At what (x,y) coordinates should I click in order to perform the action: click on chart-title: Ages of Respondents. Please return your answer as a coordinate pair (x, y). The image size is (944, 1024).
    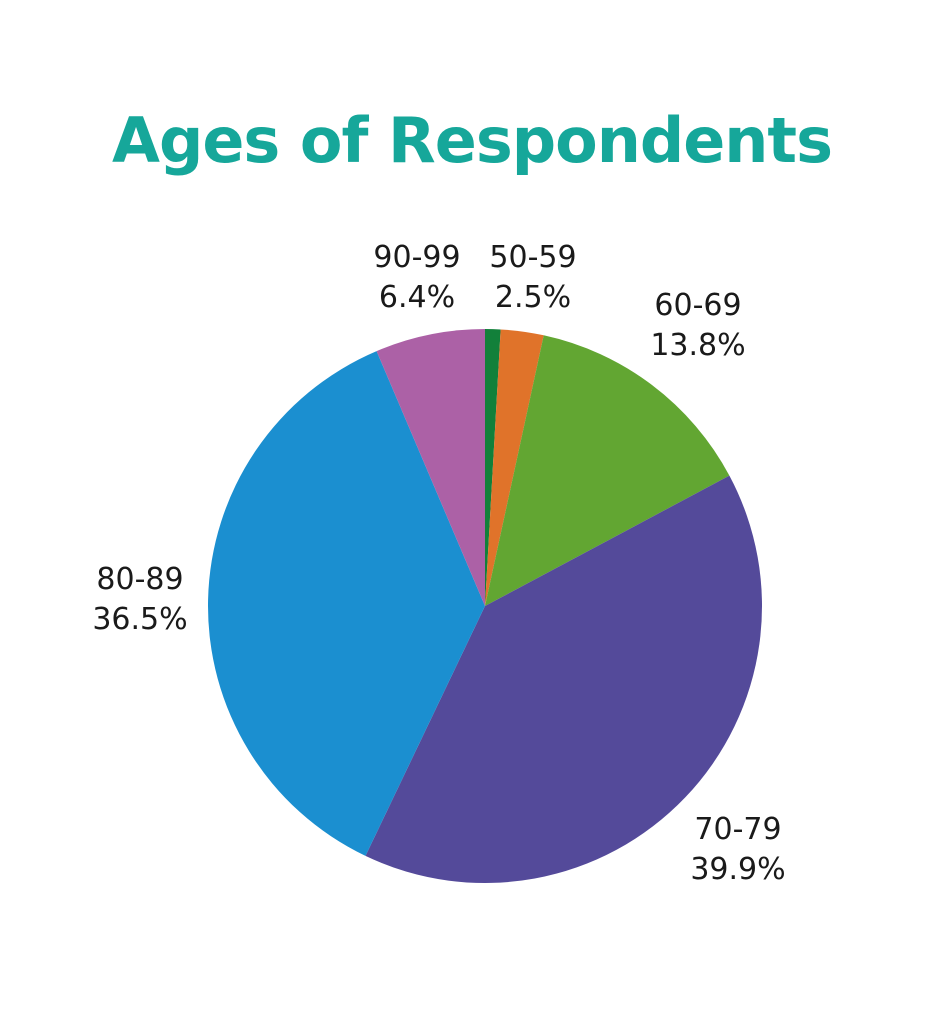
    Looking at the image, I should click on (472, 140).